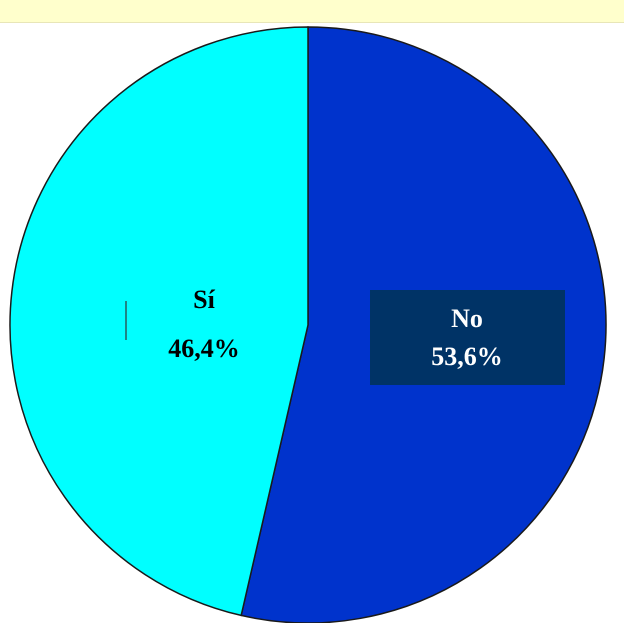 The height and width of the screenshot is (623, 624). What do you see at coordinates (467, 337) in the screenshot?
I see `label-box-no` at bounding box center [467, 337].